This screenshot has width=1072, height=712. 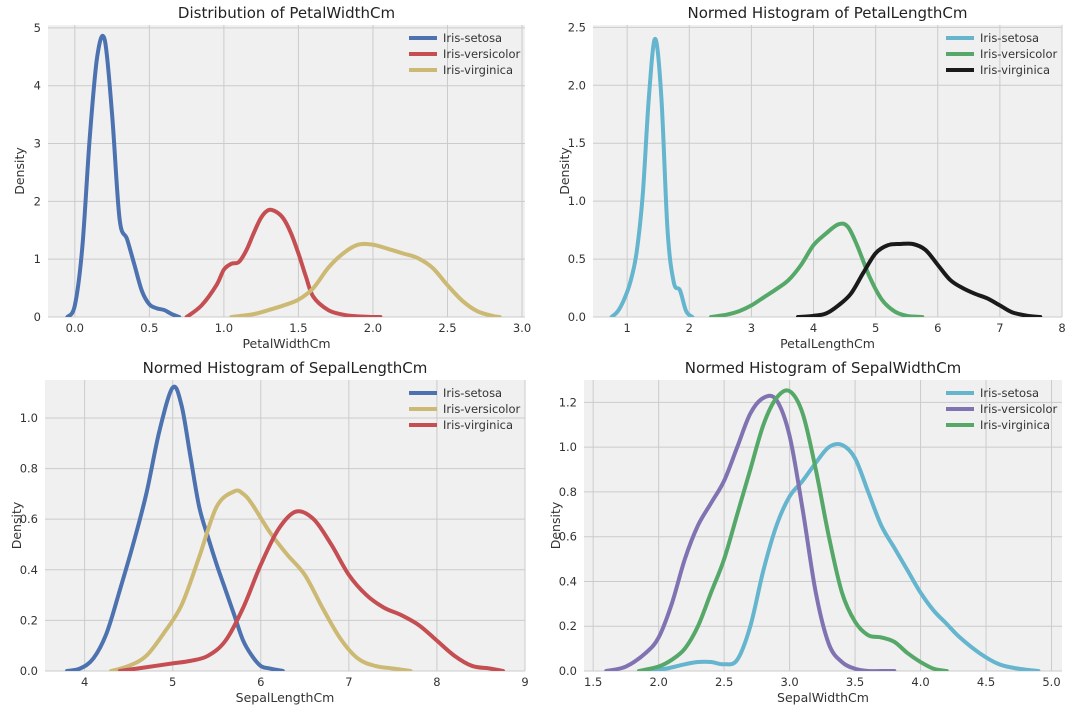 What do you see at coordinates (827, 343) in the screenshot?
I see `x-axis-label: PetalLengthCm` at bounding box center [827, 343].